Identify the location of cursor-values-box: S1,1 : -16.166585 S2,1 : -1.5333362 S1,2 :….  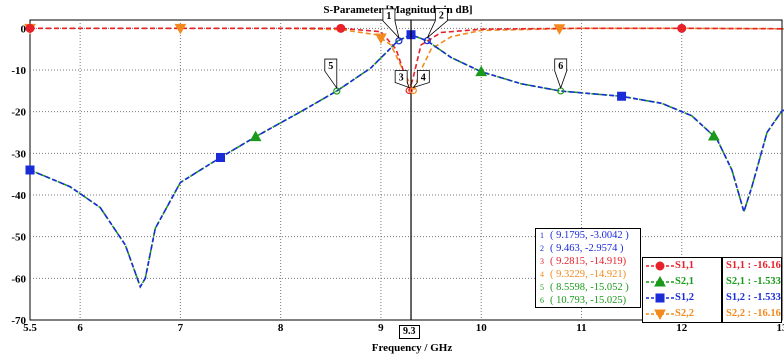
(752, 290).